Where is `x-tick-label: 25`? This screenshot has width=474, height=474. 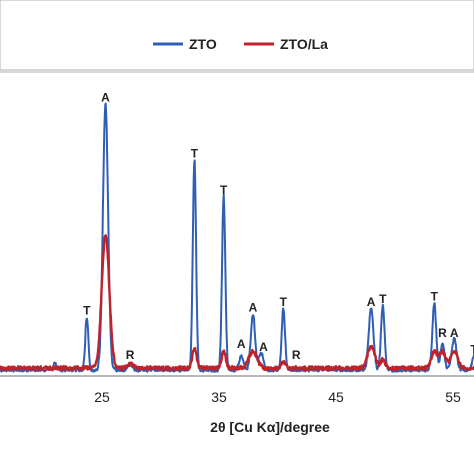 x-tick-label: 25 is located at coordinates (102, 397).